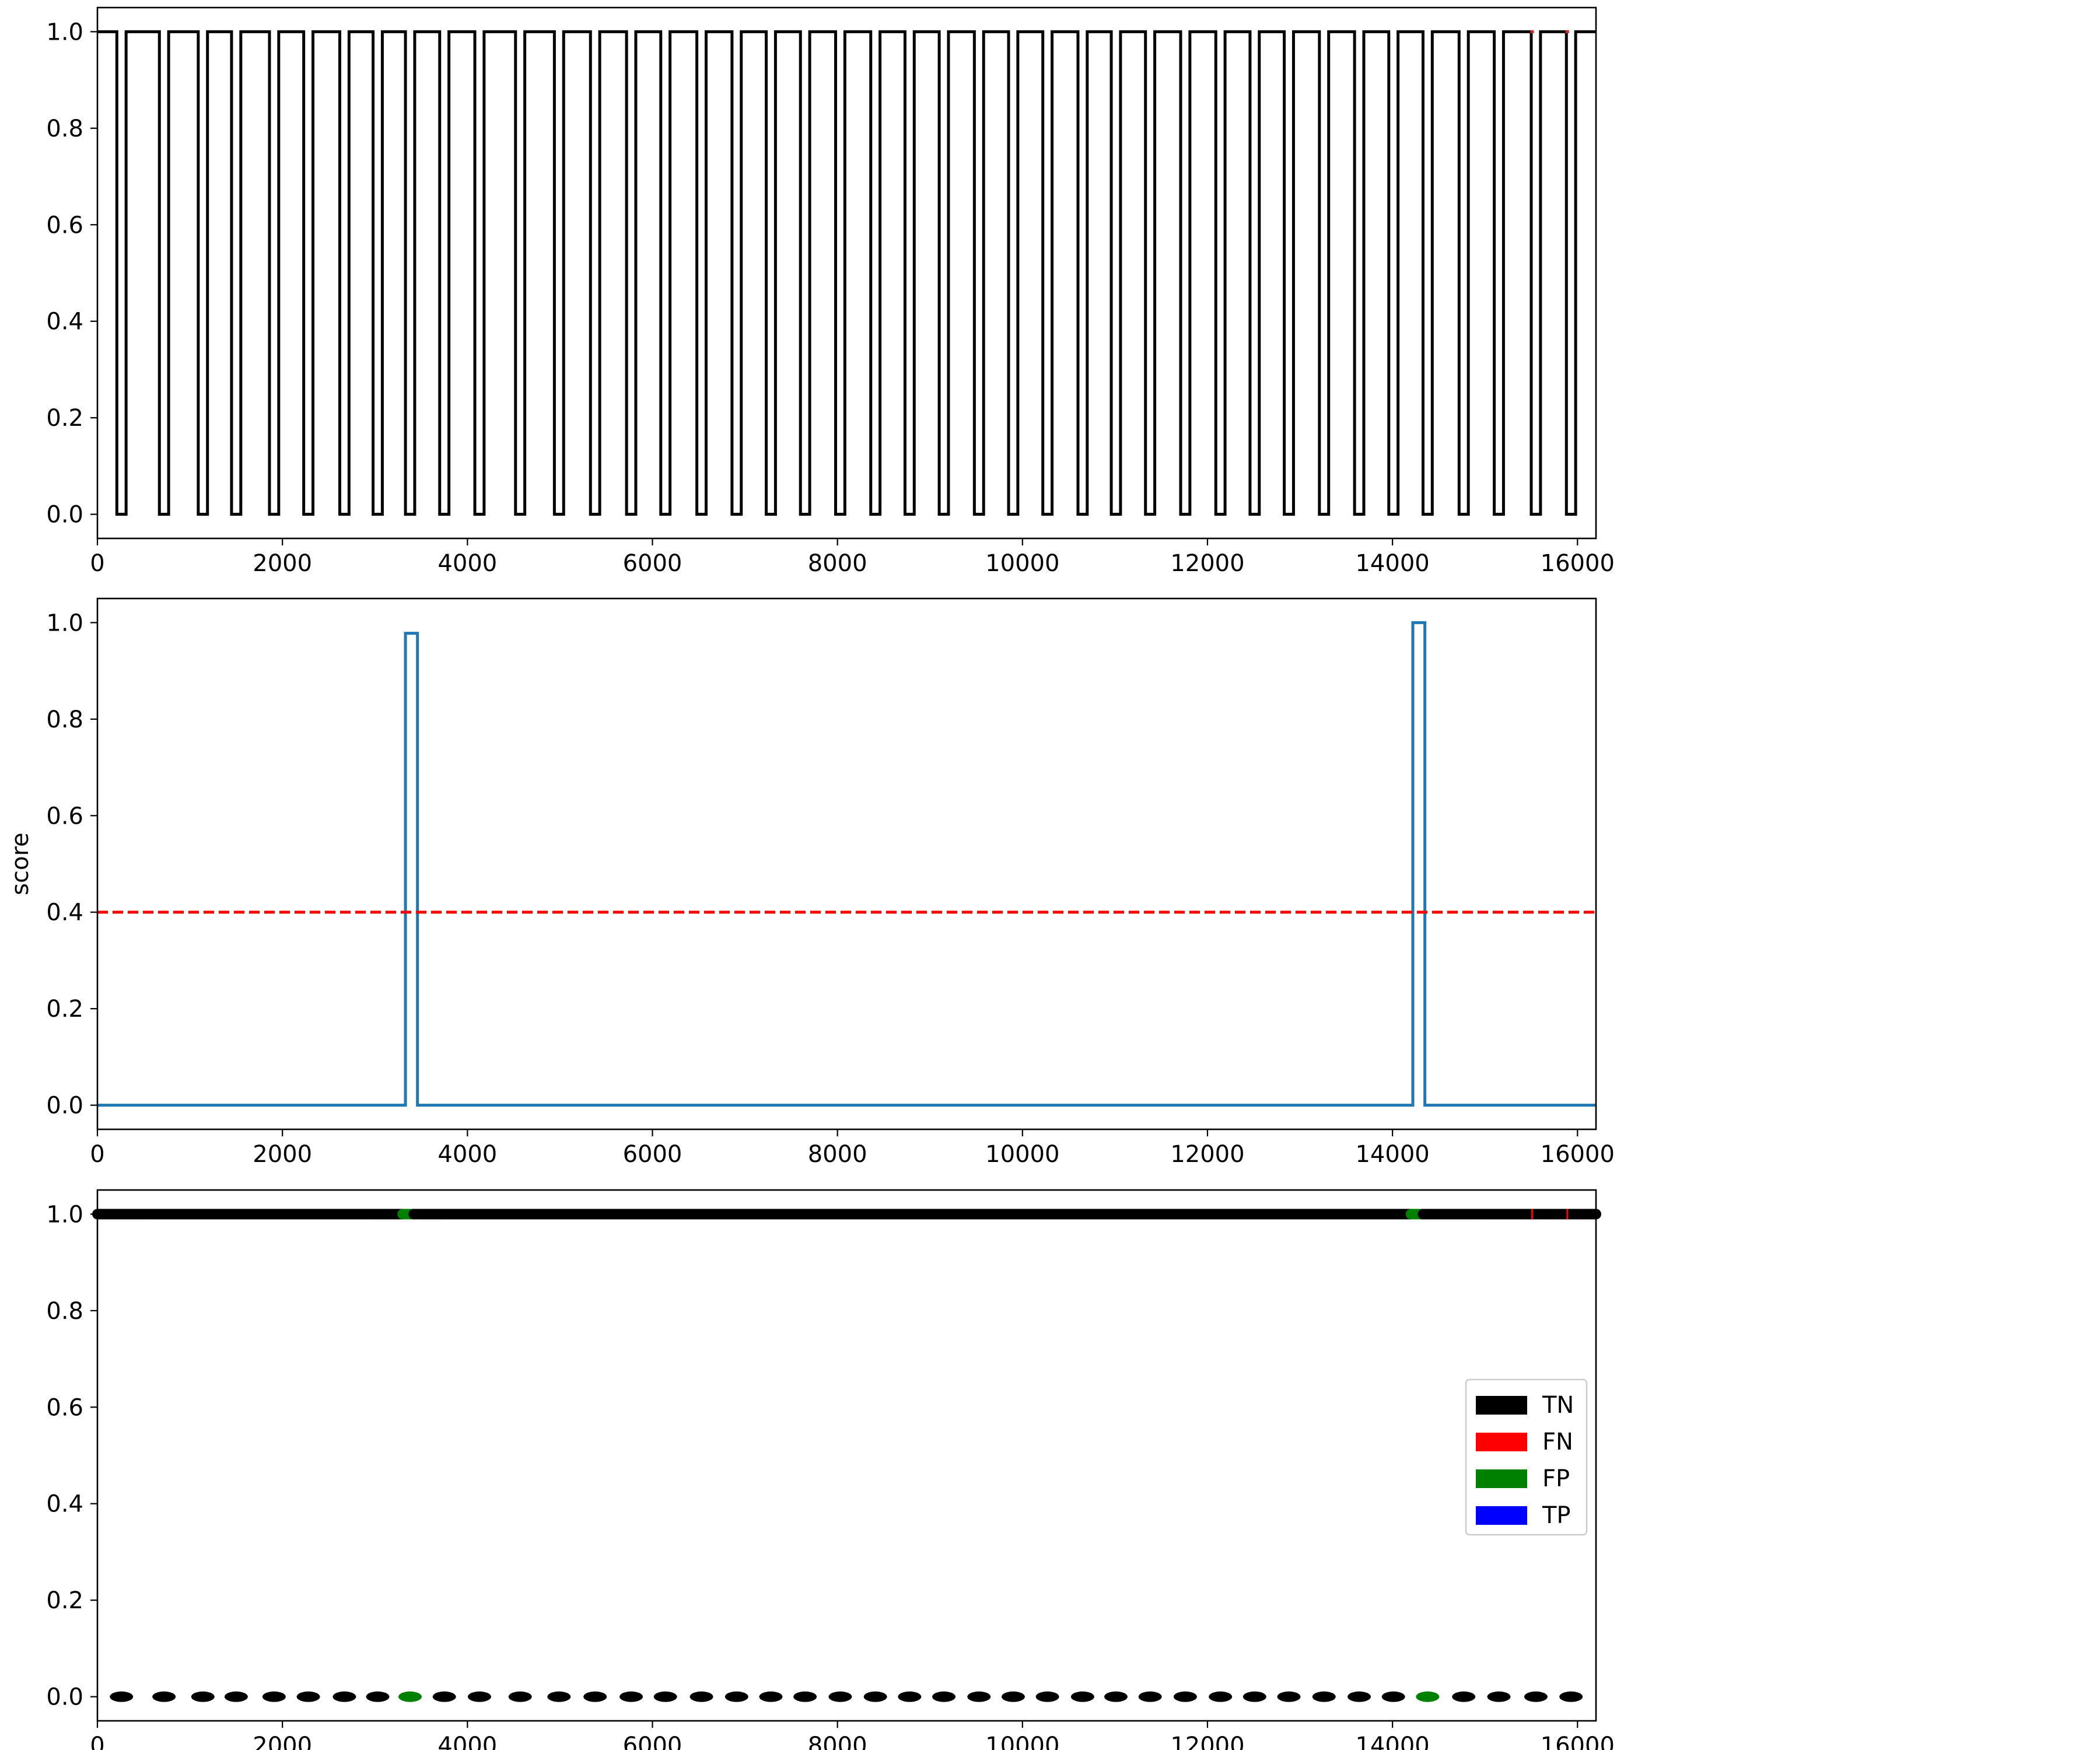  Describe the element at coordinates (1501, 1405) in the screenshot. I see `legend-swatch-tn` at that location.